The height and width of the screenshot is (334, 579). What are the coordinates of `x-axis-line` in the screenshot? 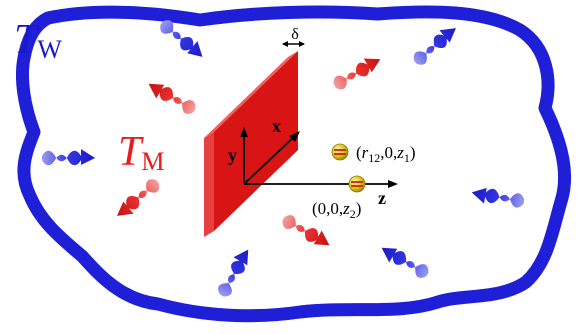 It's located at (270, 159).